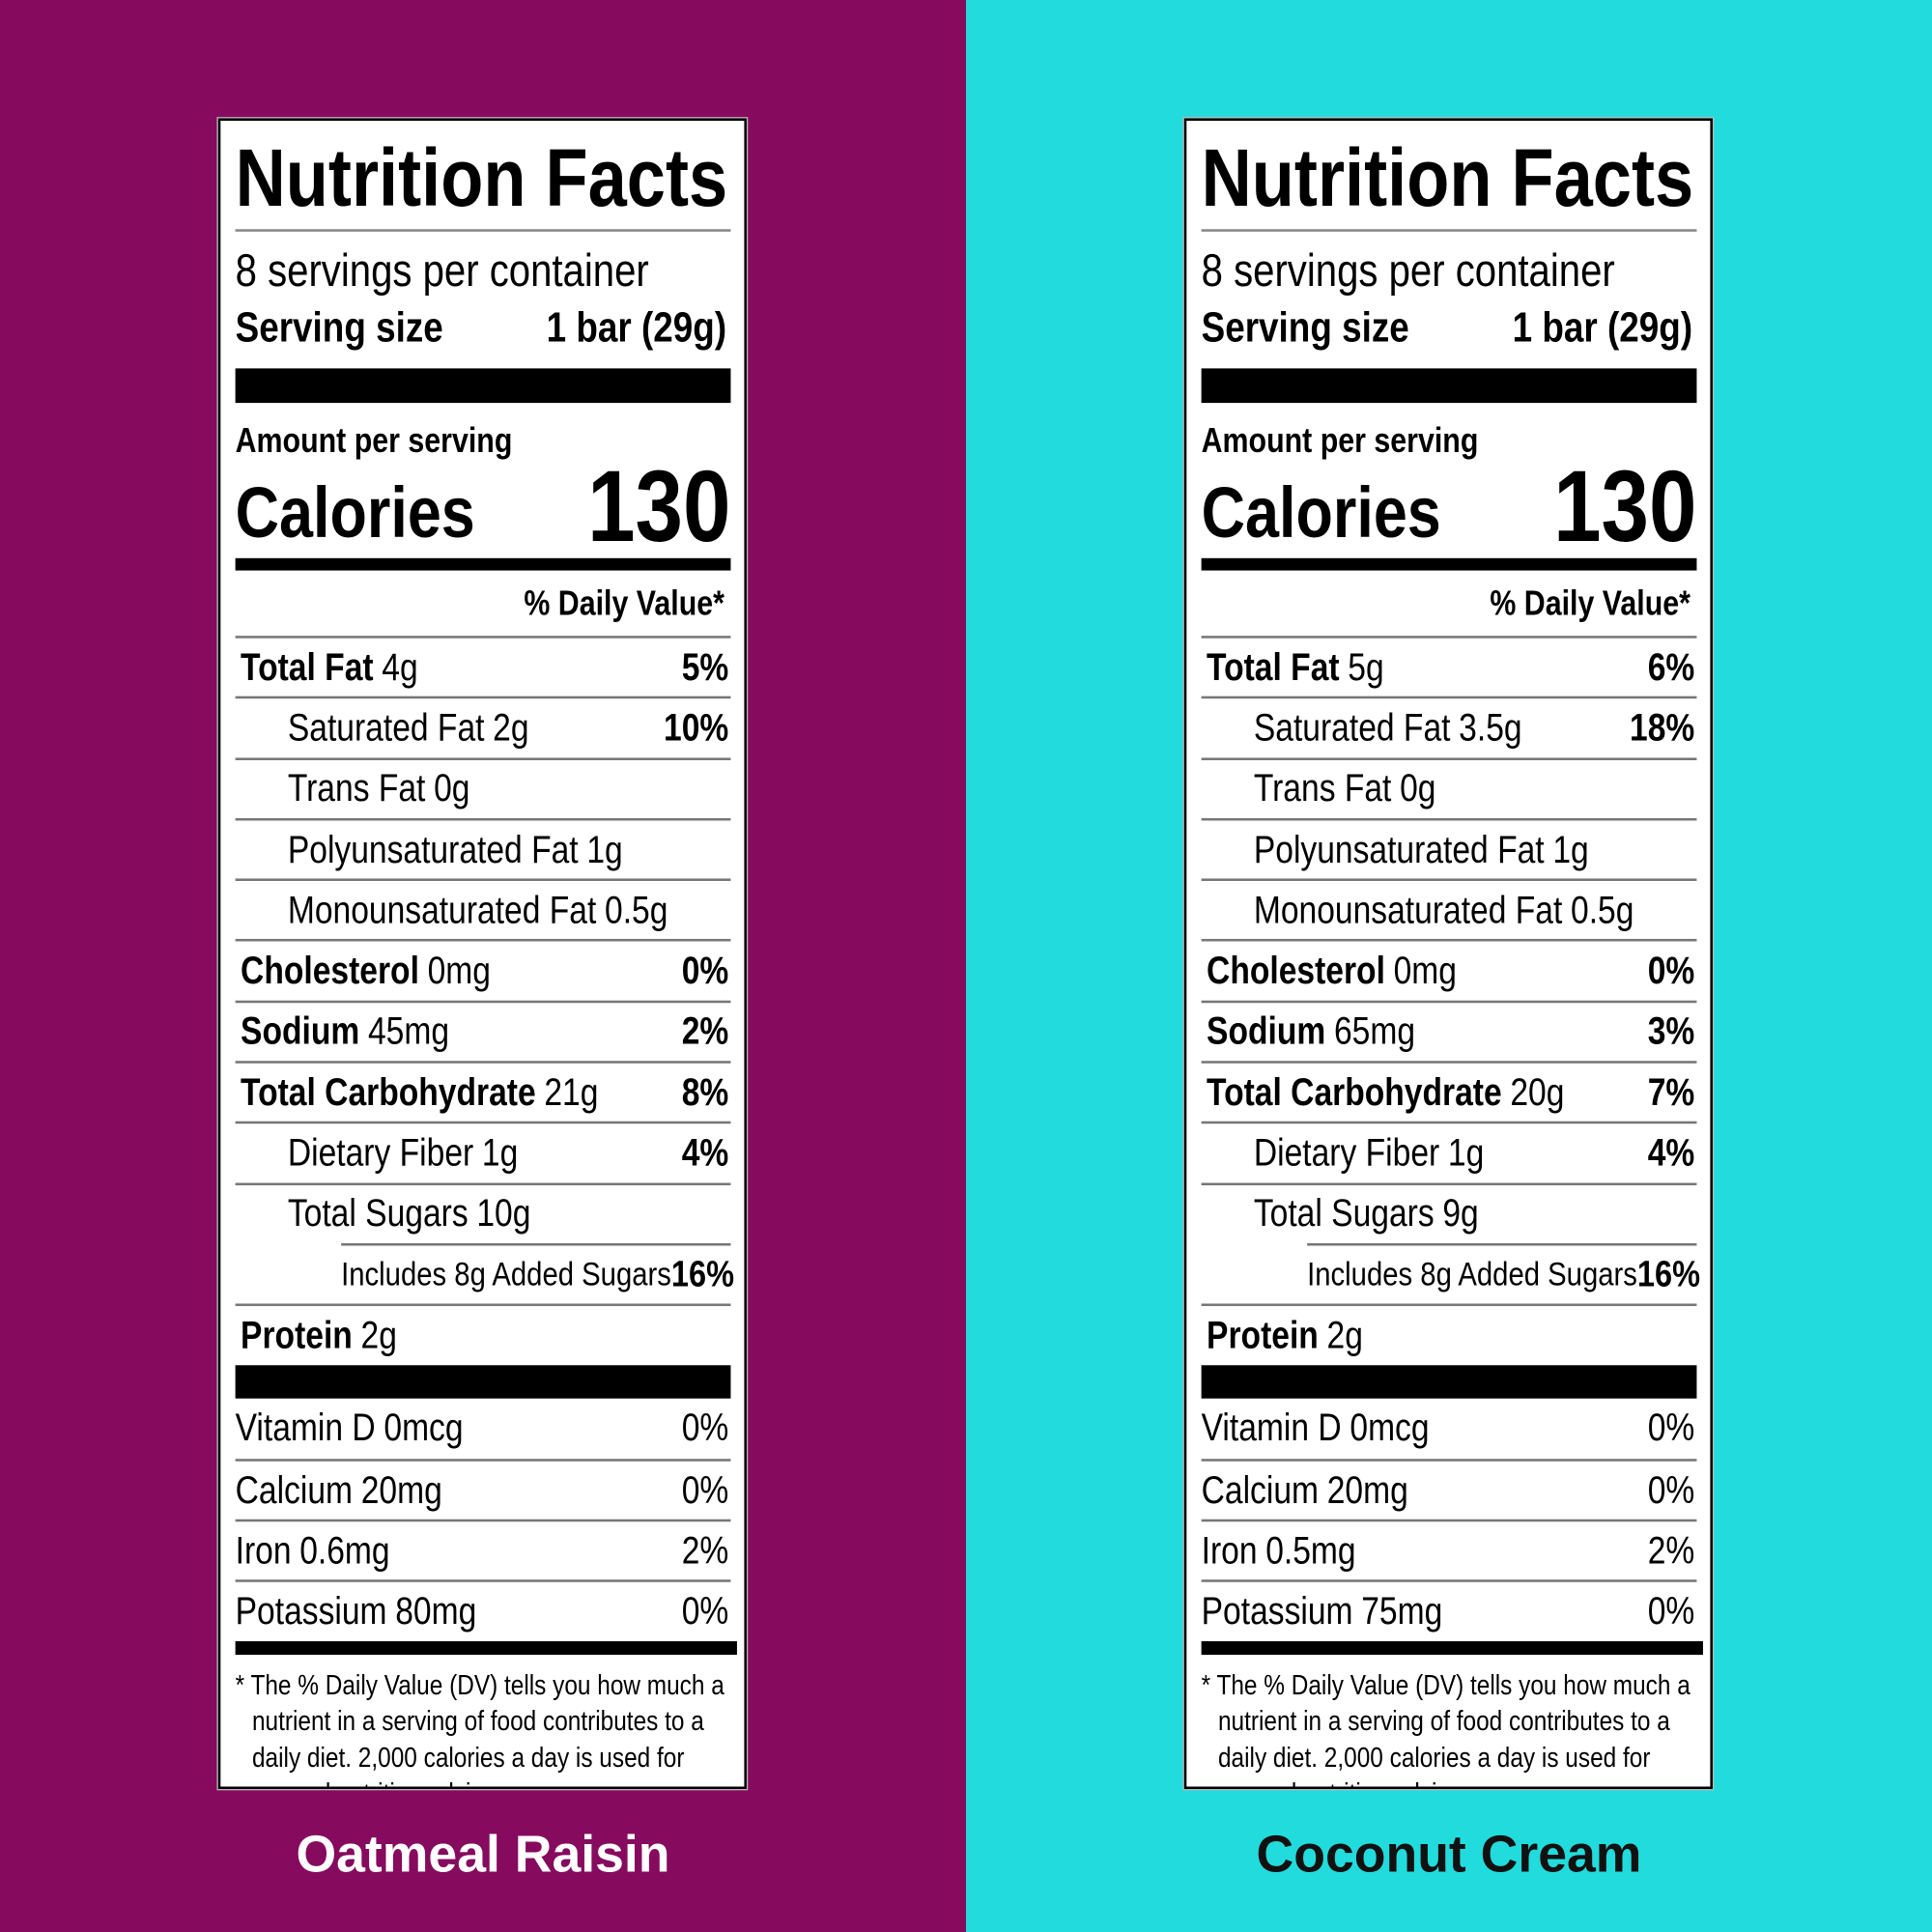  Describe the element at coordinates (1321, 513) in the screenshot. I see `calories-label: Calories` at that location.